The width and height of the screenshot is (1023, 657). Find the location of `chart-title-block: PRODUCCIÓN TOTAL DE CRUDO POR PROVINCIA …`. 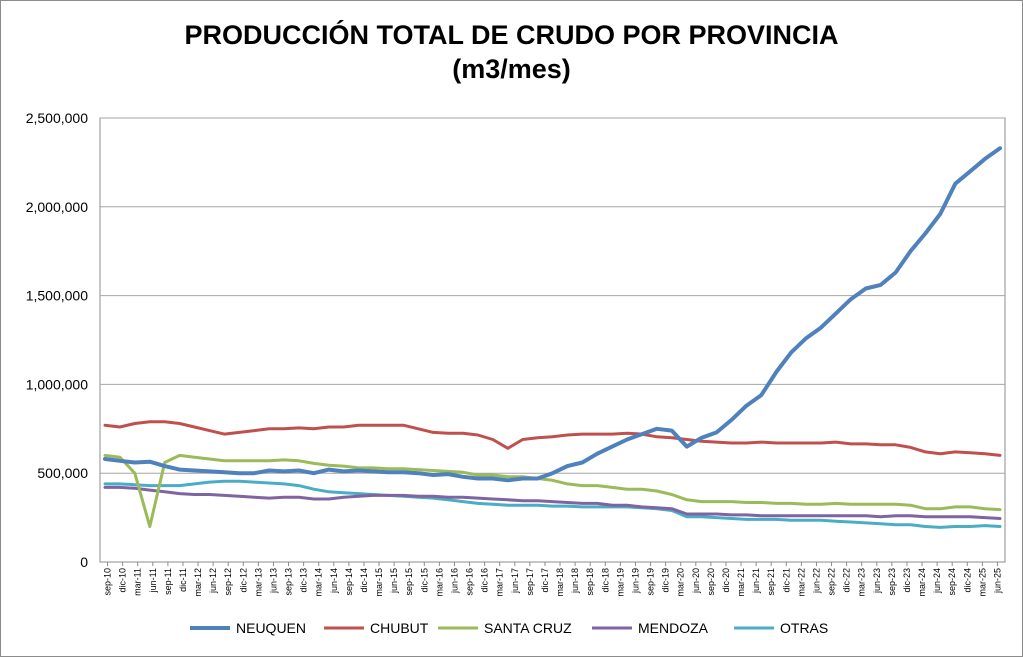

chart-title-block: PRODUCCIÓN TOTAL DE CRUDO POR PROVINCIA … is located at coordinates (511, 52).